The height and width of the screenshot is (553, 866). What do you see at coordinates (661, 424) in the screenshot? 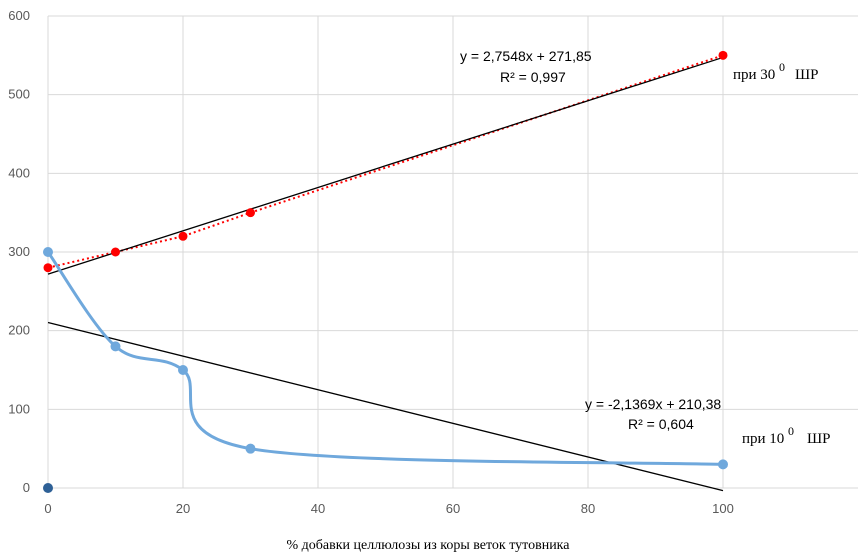
I see `blue-trend-r2: R² = 0,604` at bounding box center [661, 424].